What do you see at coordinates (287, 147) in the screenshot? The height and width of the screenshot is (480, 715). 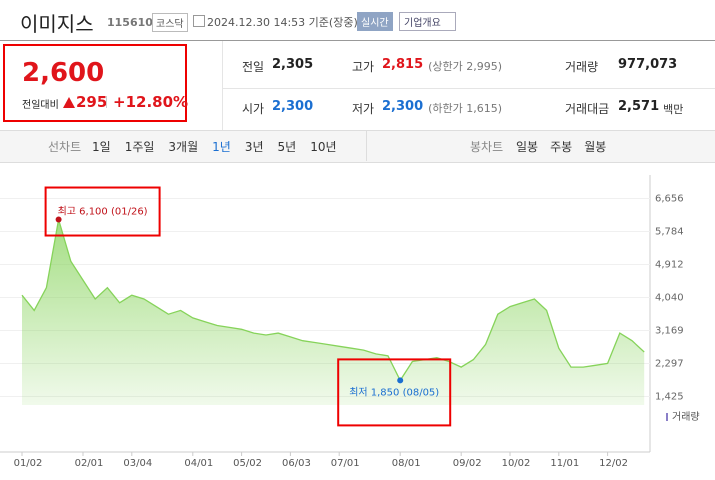 I see `period-tab: 5년` at bounding box center [287, 147].